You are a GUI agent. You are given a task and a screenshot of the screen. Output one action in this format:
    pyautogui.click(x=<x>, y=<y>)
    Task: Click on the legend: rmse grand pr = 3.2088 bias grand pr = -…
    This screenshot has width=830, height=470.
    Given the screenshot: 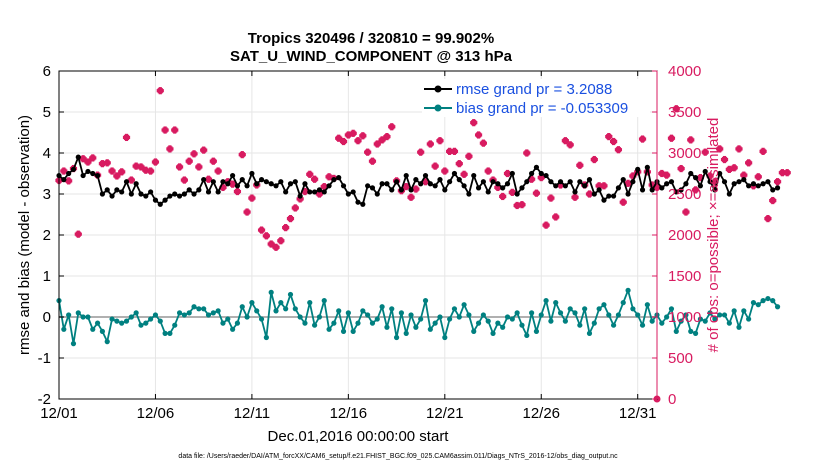 What is the action you would take?
    pyautogui.click(x=536, y=98)
    